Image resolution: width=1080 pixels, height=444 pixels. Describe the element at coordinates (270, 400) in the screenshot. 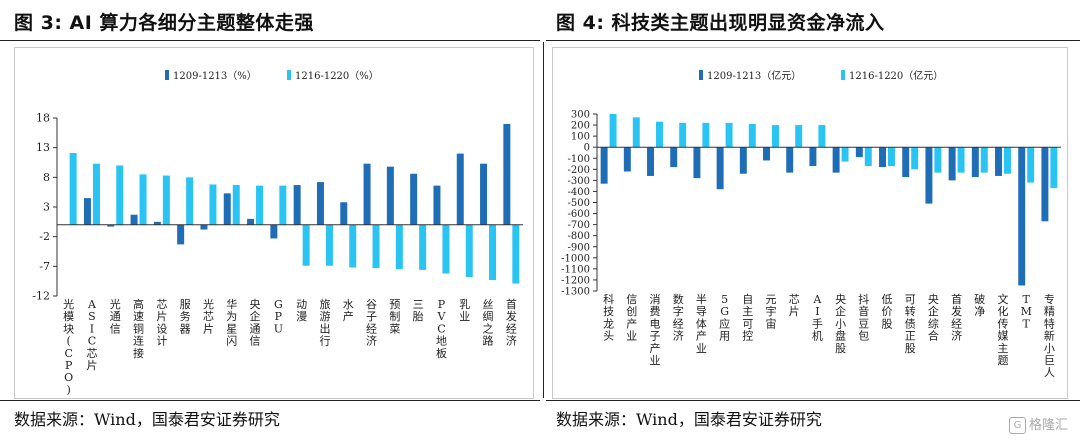

I see `left-bottom-rule` at that location.